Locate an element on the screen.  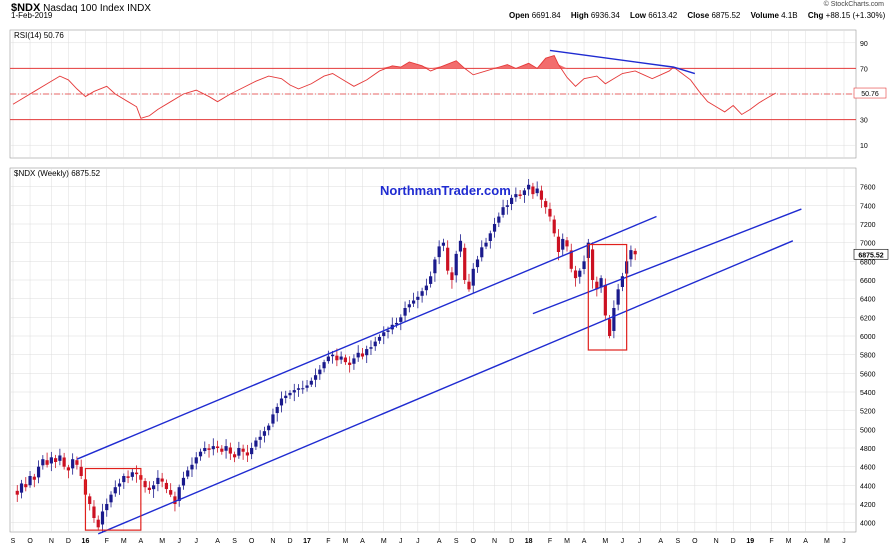
price-tick-label: 4200 is located at coordinates (868, 505).